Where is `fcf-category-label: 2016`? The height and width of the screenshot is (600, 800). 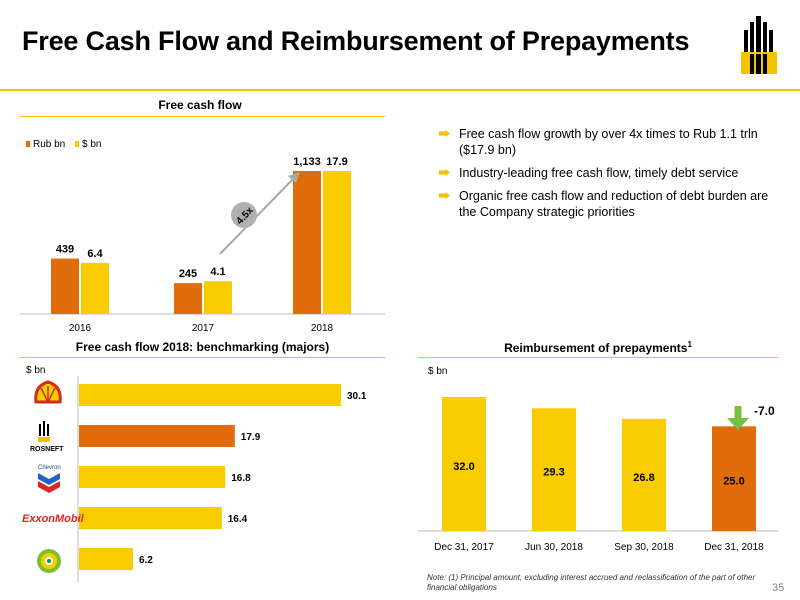 fcf-category-label: 2016 is located at coordinates (80, 328).